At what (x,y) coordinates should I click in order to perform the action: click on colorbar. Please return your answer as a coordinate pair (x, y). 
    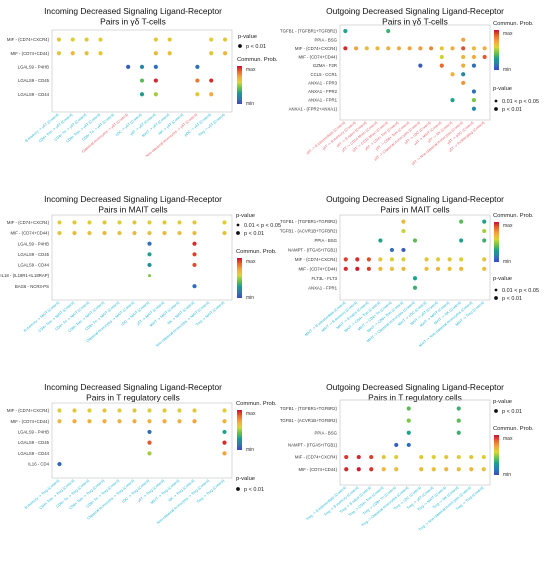
    Looking at the image, I should click on (496, 455).